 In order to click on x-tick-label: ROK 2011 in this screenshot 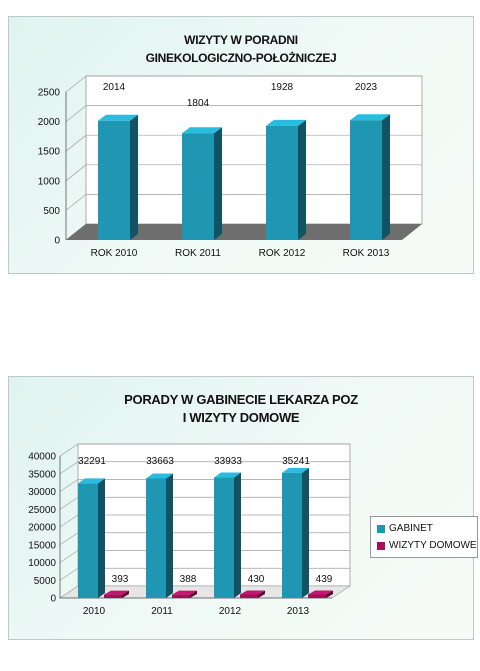, I will do `click(198, 253)`.